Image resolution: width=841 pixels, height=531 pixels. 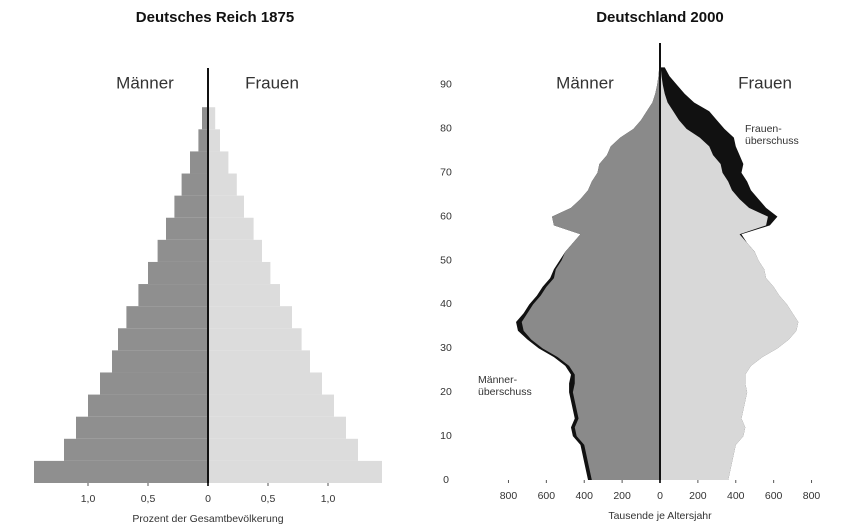 What do you see at coordinates (660, 17) in the screenshot?
I see `chart-title: Deutschland 2000` at bounding box center [660, 17].